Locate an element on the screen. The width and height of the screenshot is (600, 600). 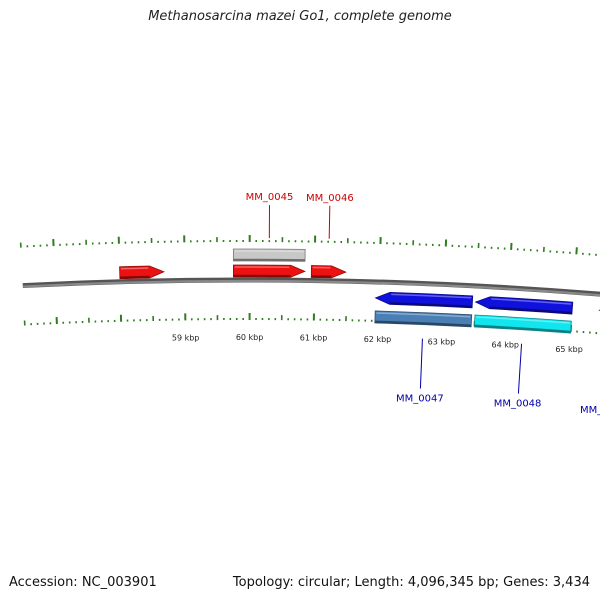
genome-backbone-highlight is located at coordinates (311, 288).